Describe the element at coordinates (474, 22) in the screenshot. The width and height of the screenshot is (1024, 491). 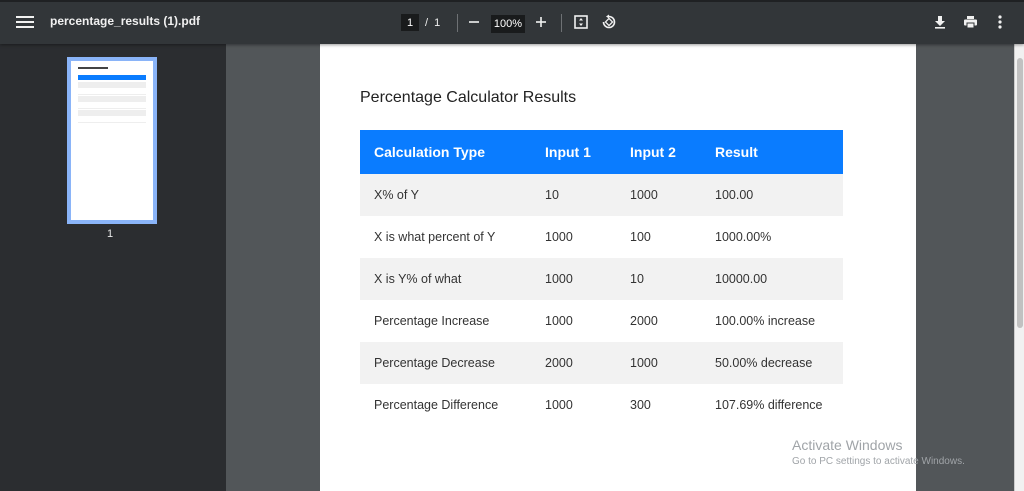
I see `zoom-out-icon` at that location.